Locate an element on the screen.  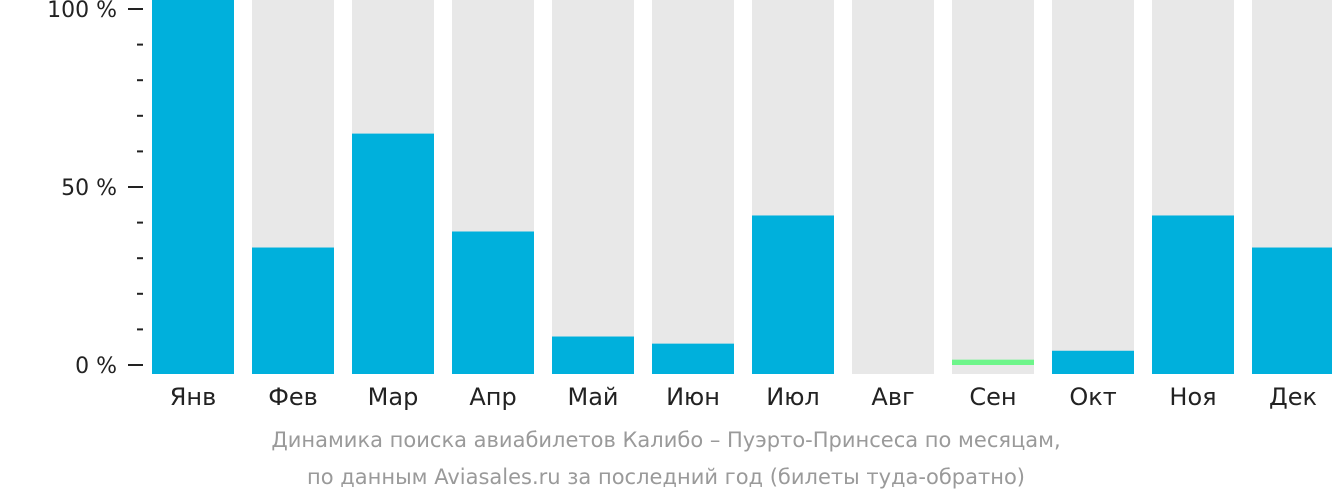
y-tick-label: 50 % is located at coordinates (89, 188).